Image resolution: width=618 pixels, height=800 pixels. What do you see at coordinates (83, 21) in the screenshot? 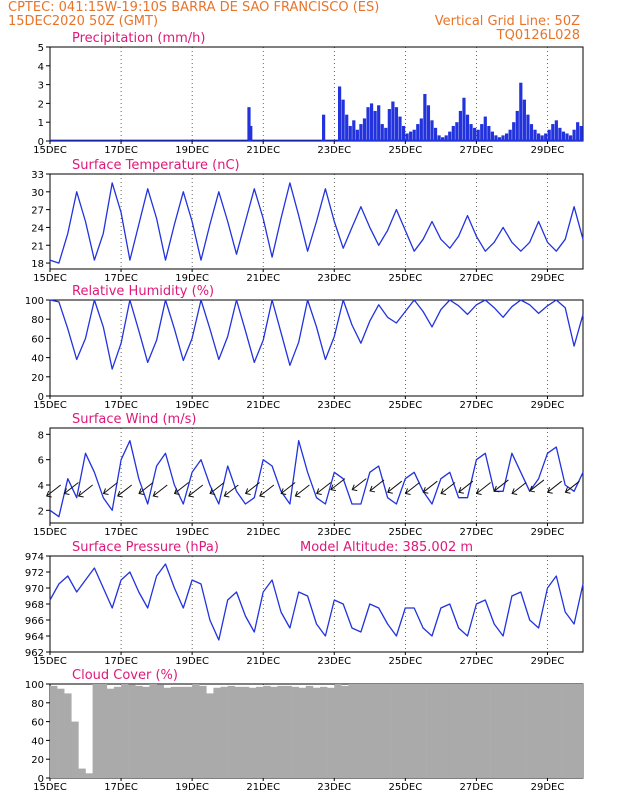
I see `header-datetime: 15DEC2020 50Z (GMT)` at bounding box center [83, 21].